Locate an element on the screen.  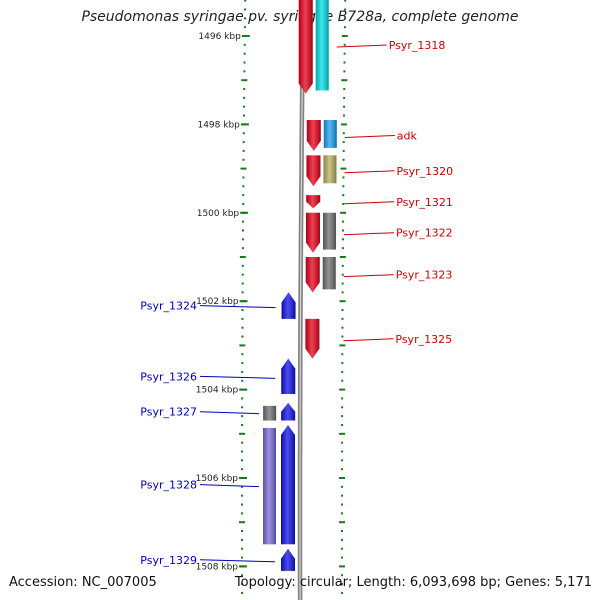
backbone-highlight is located at coordinates (301, 300).